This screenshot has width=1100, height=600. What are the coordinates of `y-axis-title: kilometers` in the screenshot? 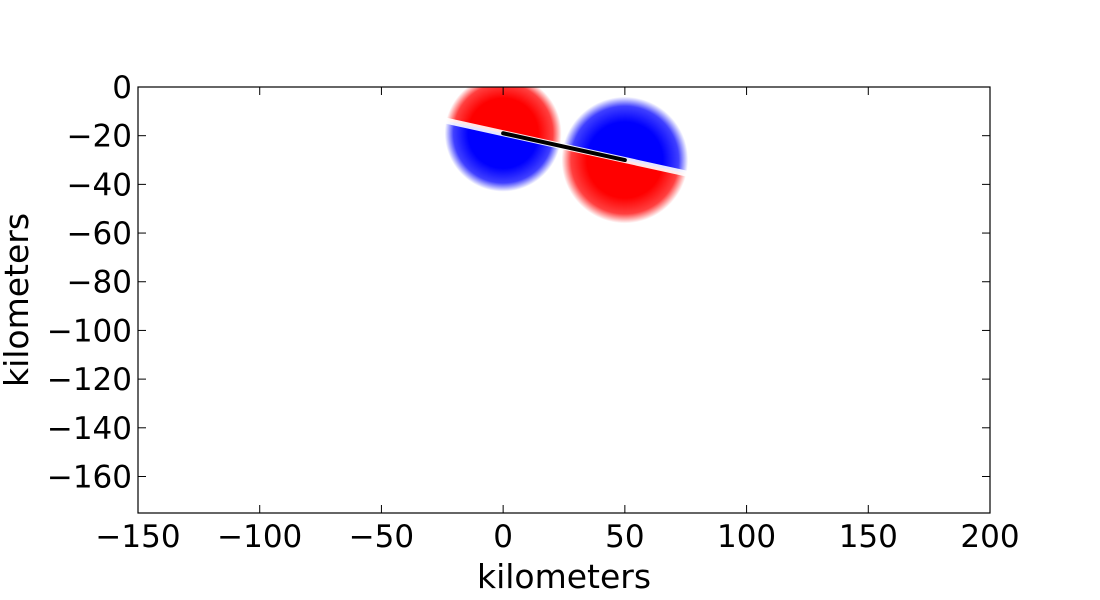 It's located at (18, 300).